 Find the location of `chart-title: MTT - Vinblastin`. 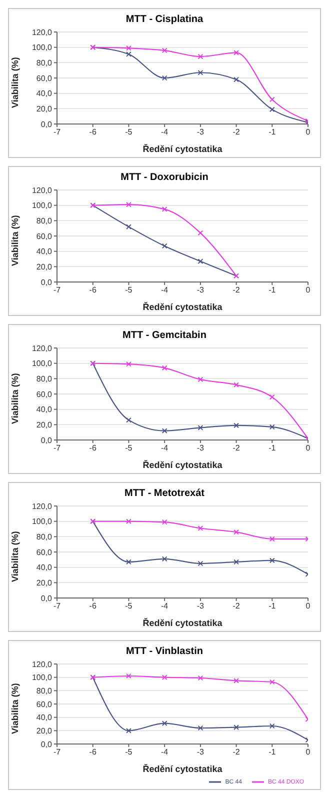

chart-title: MTT - Vinblastin is located at coordinates (164, 652).